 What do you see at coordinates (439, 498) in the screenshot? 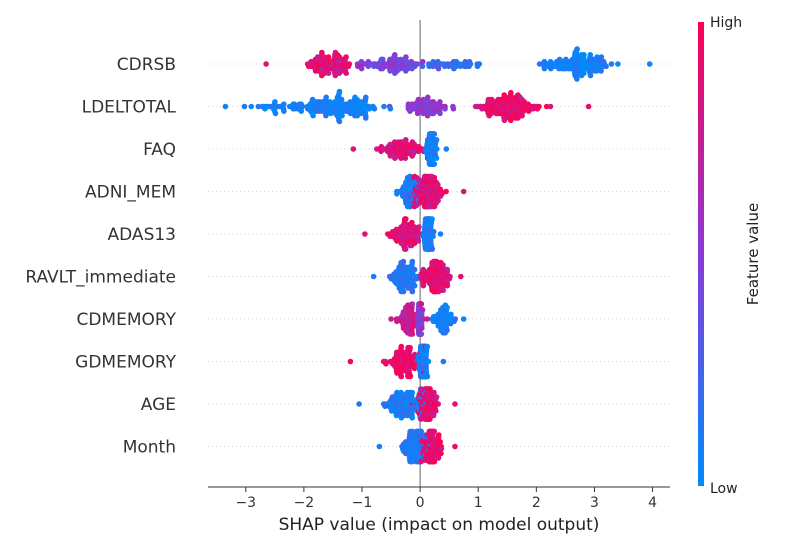
I see `x-axis: −3 −2 −1 0 1 2 3 4` at bounding box center [439, 498].